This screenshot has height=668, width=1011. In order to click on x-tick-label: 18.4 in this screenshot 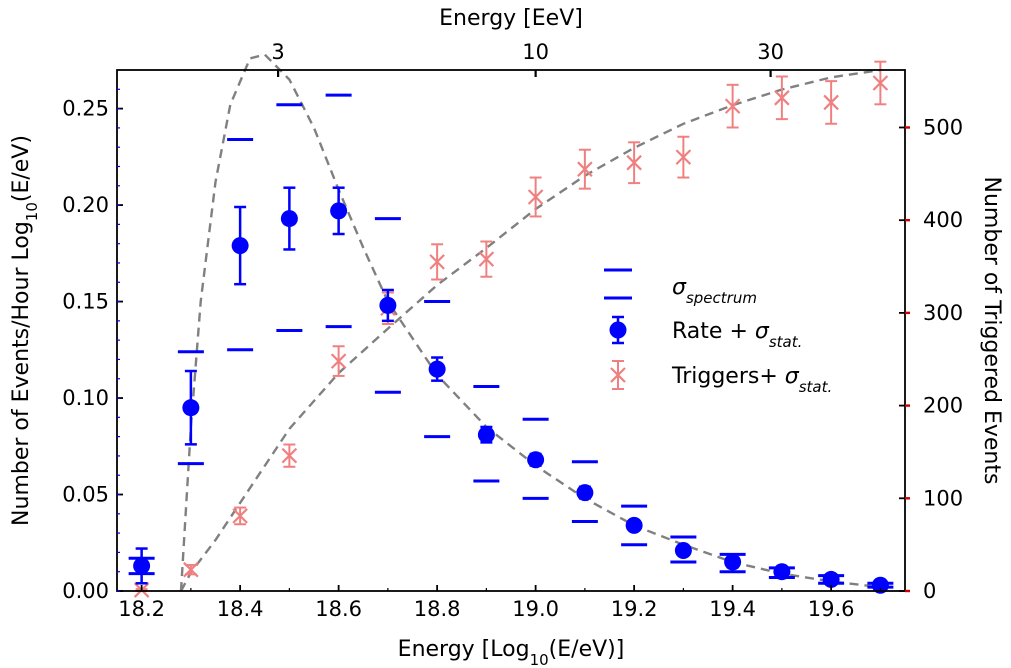, I will do `click(240, 609)`.